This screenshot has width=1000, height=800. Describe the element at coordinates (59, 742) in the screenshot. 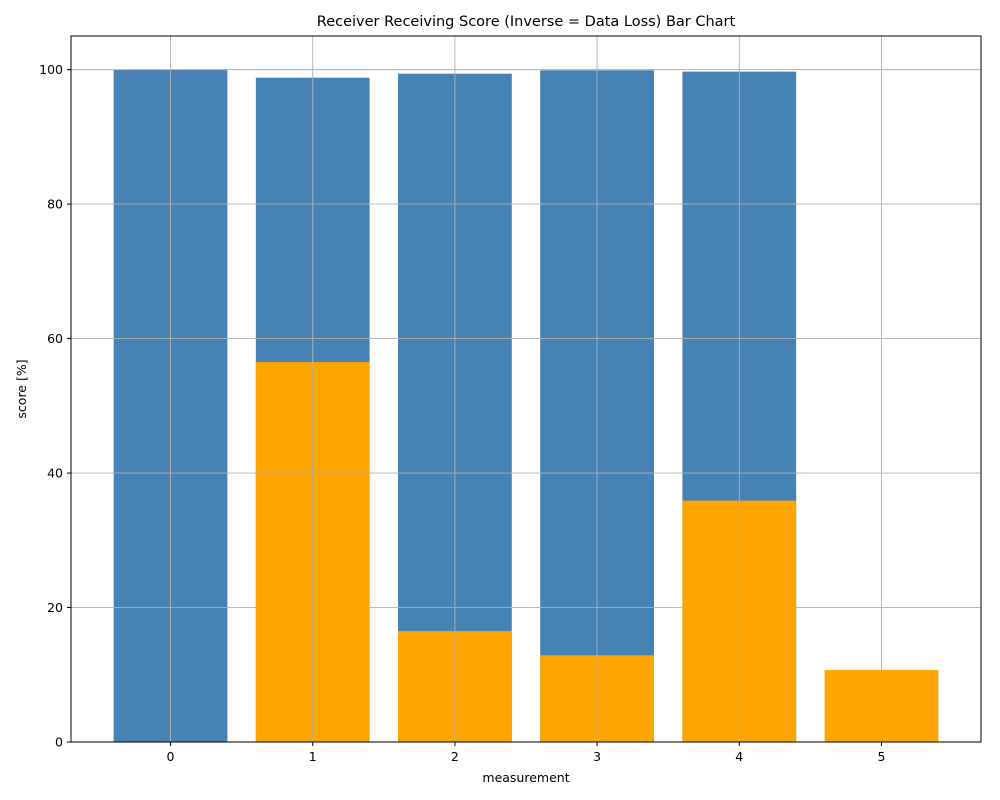

I see `y-tick-label: 0` at that location.